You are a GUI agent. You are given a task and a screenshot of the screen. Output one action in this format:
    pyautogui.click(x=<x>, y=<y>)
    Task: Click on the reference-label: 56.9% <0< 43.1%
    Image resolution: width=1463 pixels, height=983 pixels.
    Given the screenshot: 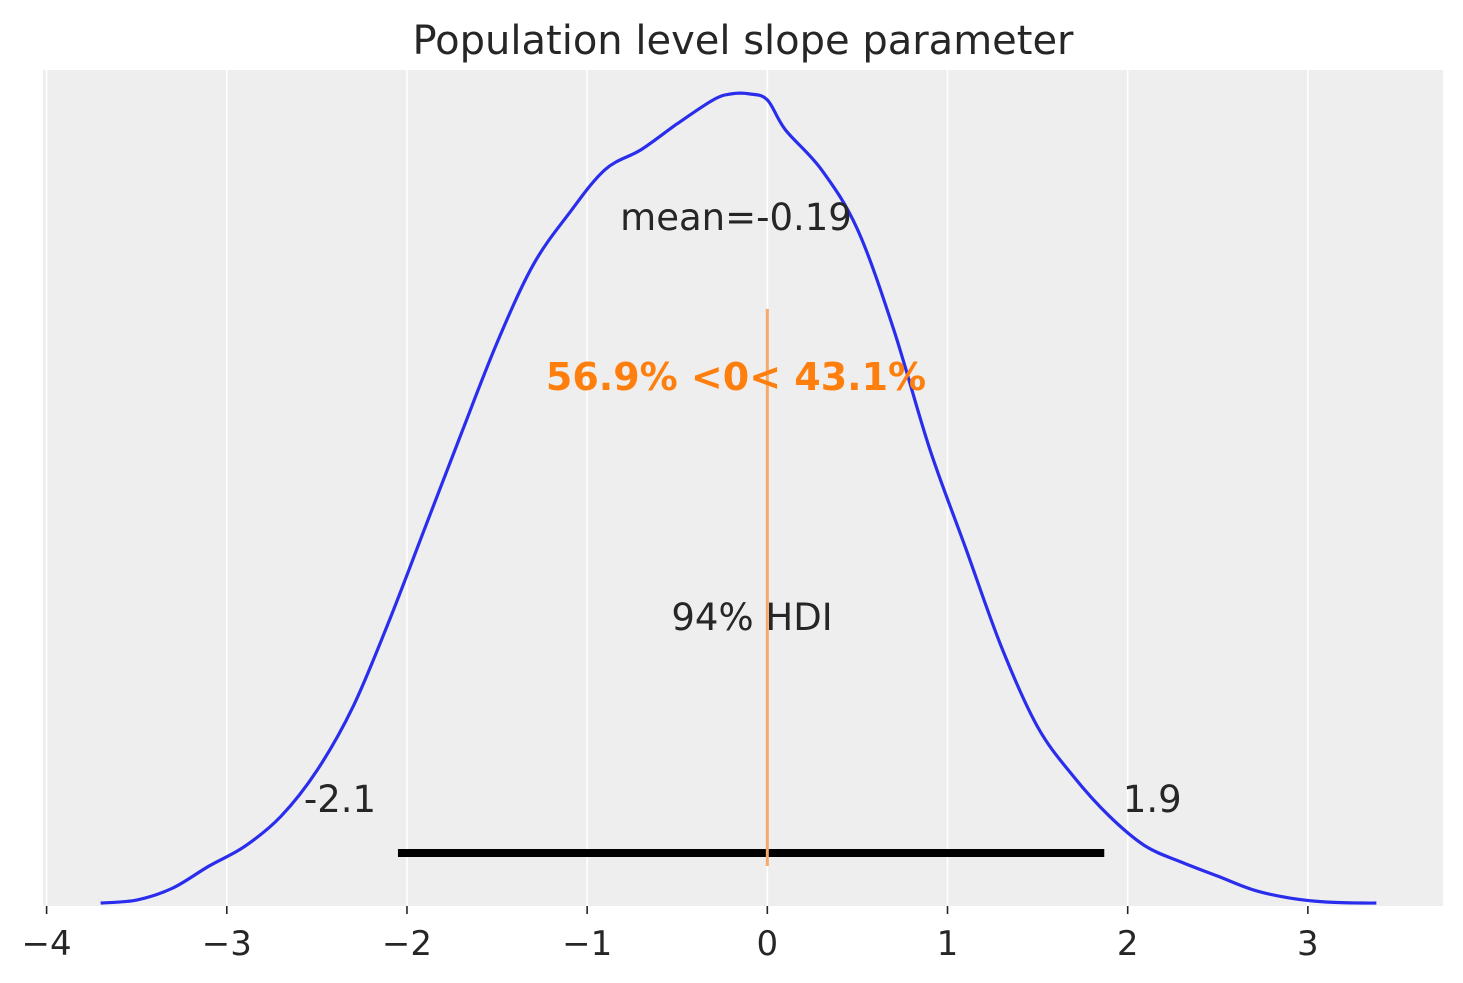 What is the action you would take?
    pyautogui.click(x=736, y=377)
    